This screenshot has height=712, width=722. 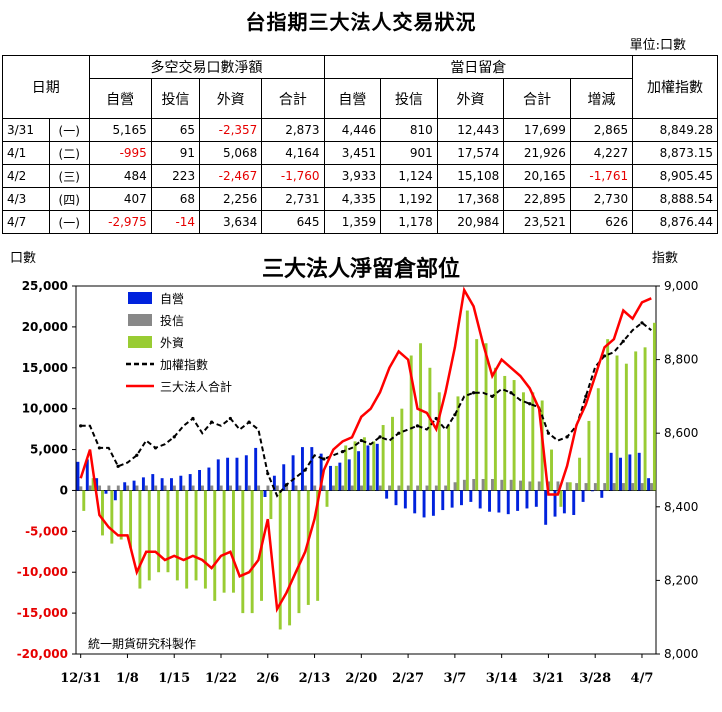 What do you see at coordinates (175, 130) in the screenshot?
I see `table-cell: 65` at bounding box center [175, 130].